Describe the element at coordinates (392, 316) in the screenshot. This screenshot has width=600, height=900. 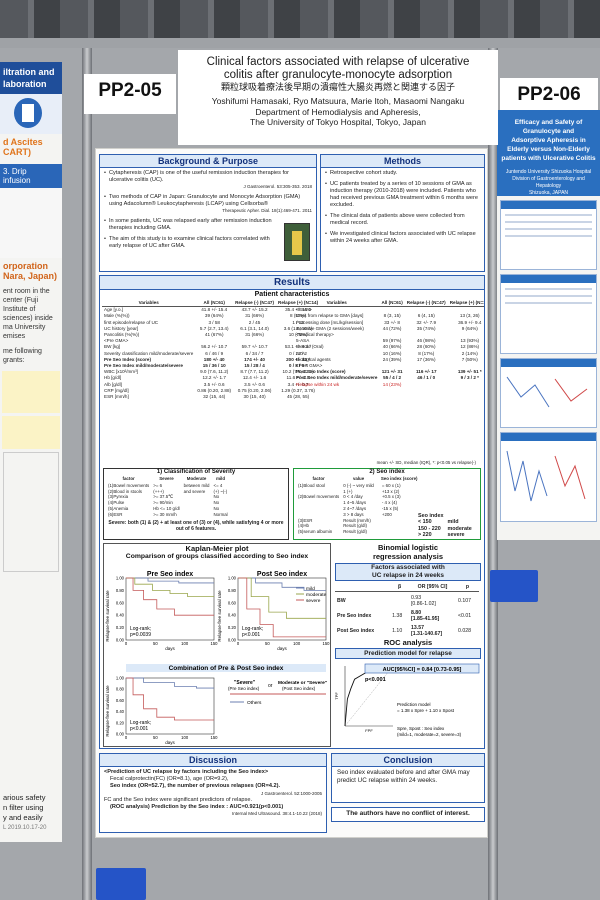
I see `table-cell: 8 (3, 15)` at that location.